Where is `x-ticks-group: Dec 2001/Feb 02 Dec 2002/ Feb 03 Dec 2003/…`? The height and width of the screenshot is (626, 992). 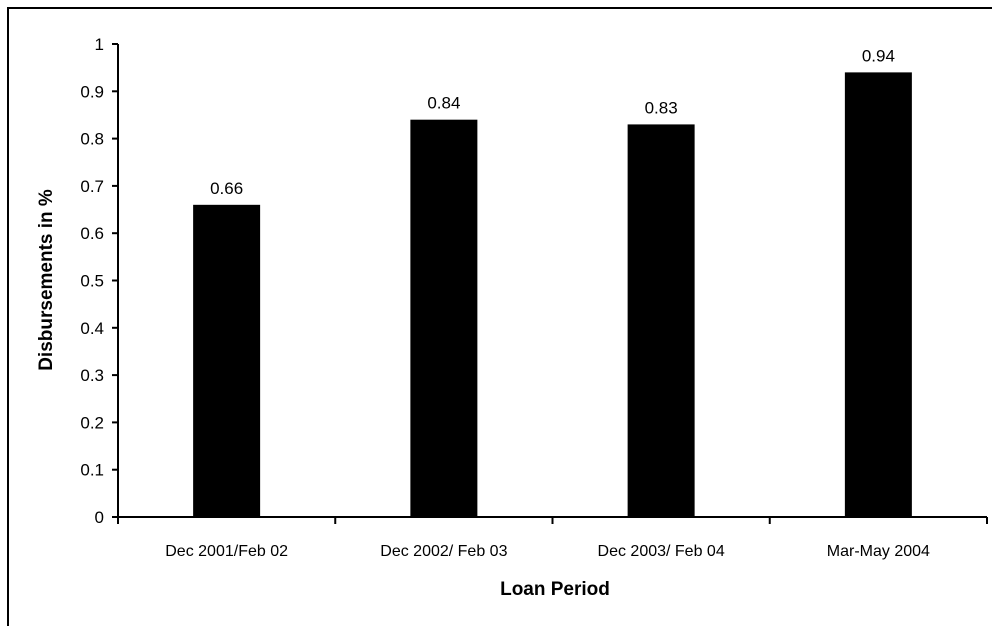 x-ticks-group: Dec 2001/Feb 02 Dec 2002/ Feb 03 Dec 2003/… is located at coordinates (552, 538).